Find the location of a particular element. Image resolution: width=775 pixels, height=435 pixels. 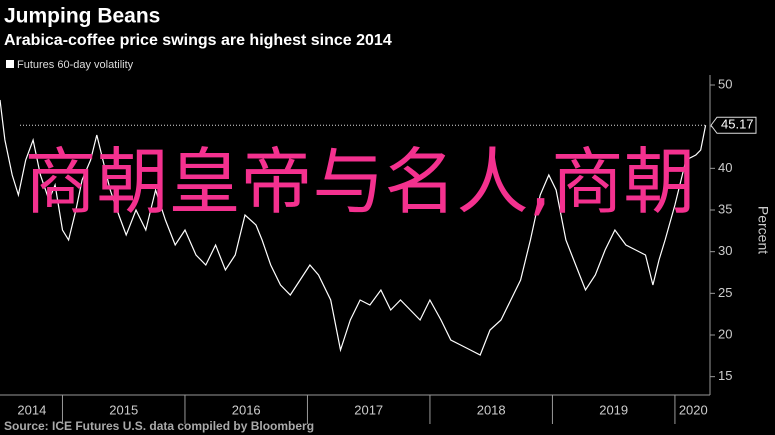

y-tick-label: 50 is located at coordinates (725, 83).